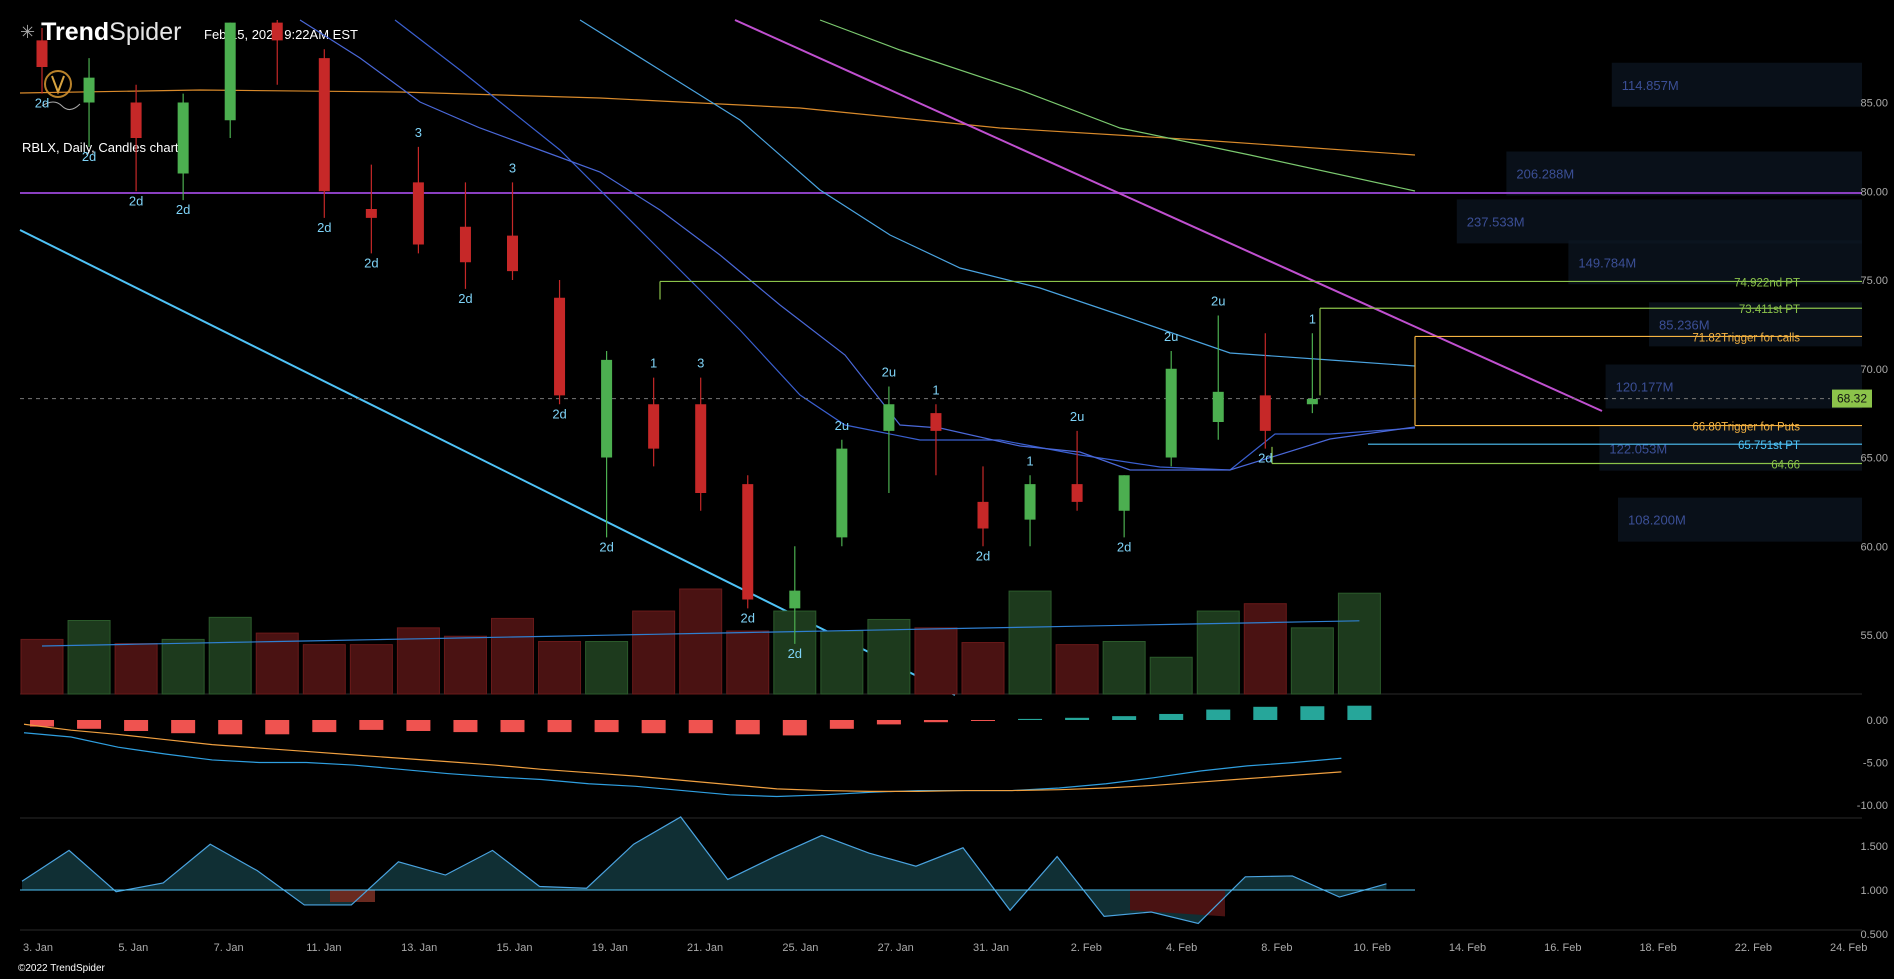  What do you see at coordinates (704, 870) in the screenshot?
I see `area-line` at bounding box center [704, 870].